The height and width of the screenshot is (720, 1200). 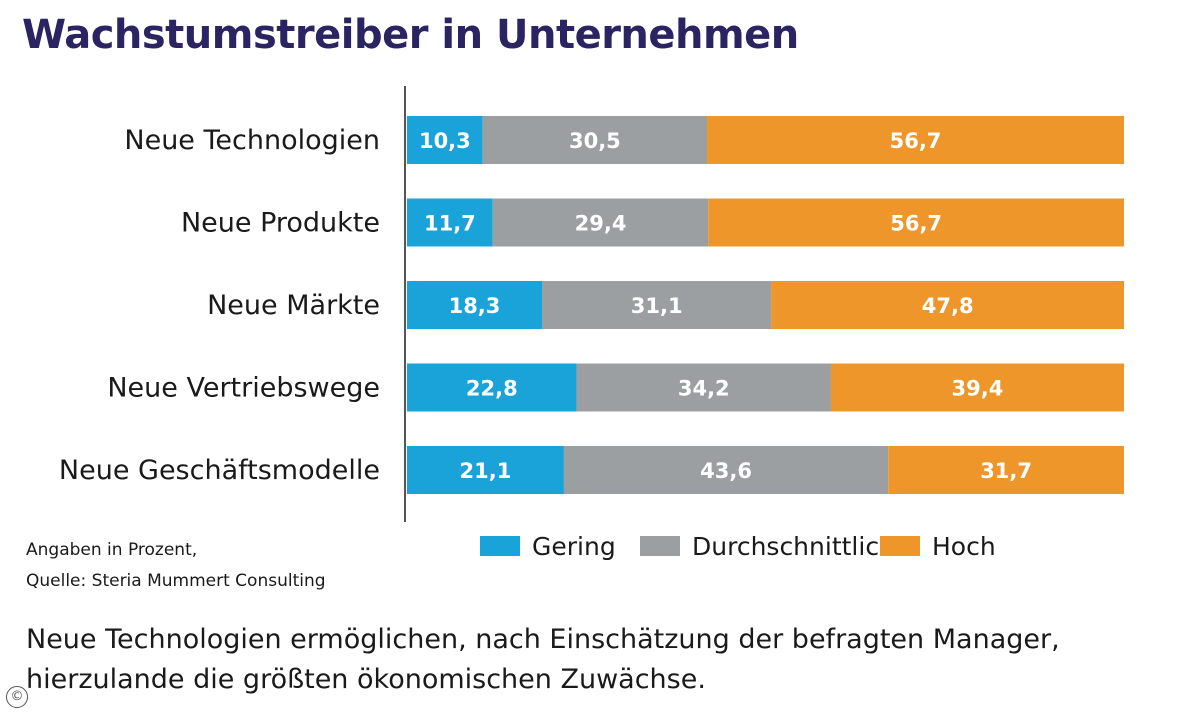 I want to click on legend: Gering Durchschnittlich Hoch, so click(x=738, y=546).